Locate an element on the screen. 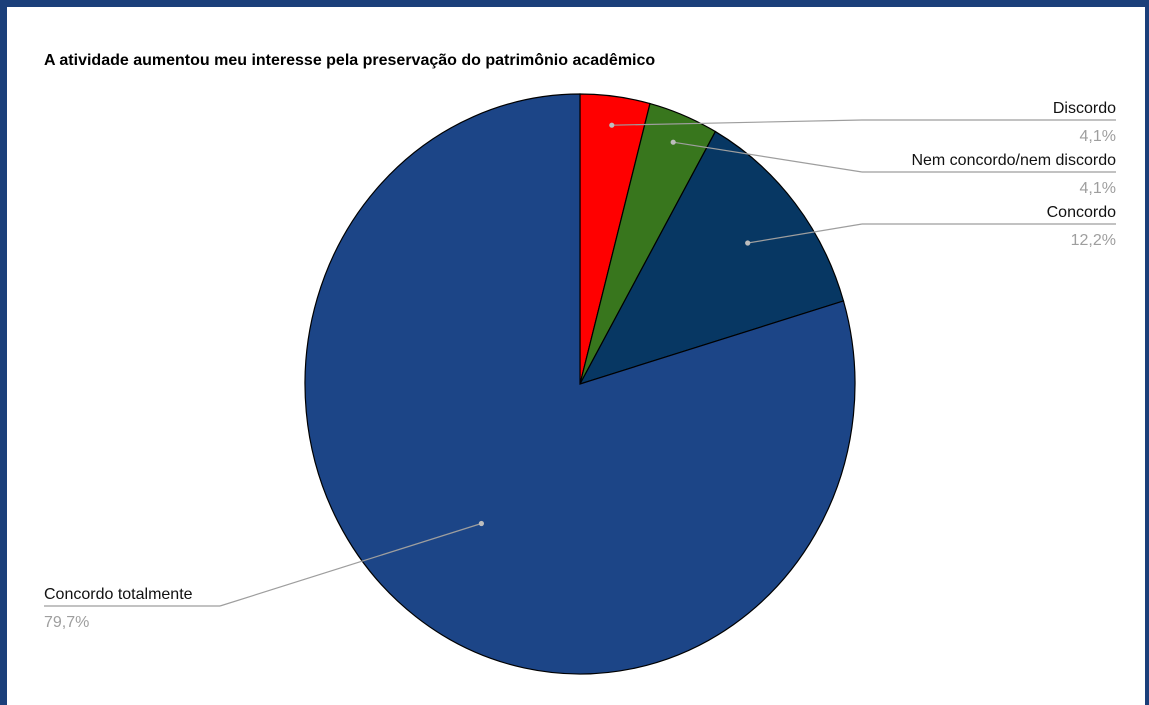 The width and height of the screenshot is (1149, 705). slice-label: Discordo is located at coordinates (1084, 108).